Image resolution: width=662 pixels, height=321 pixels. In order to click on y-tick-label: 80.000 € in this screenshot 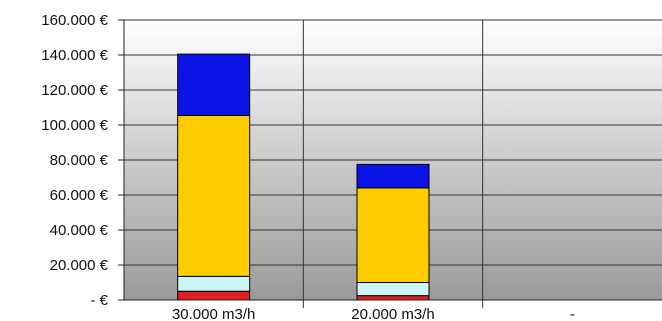, I will do `click(79, 160)`.